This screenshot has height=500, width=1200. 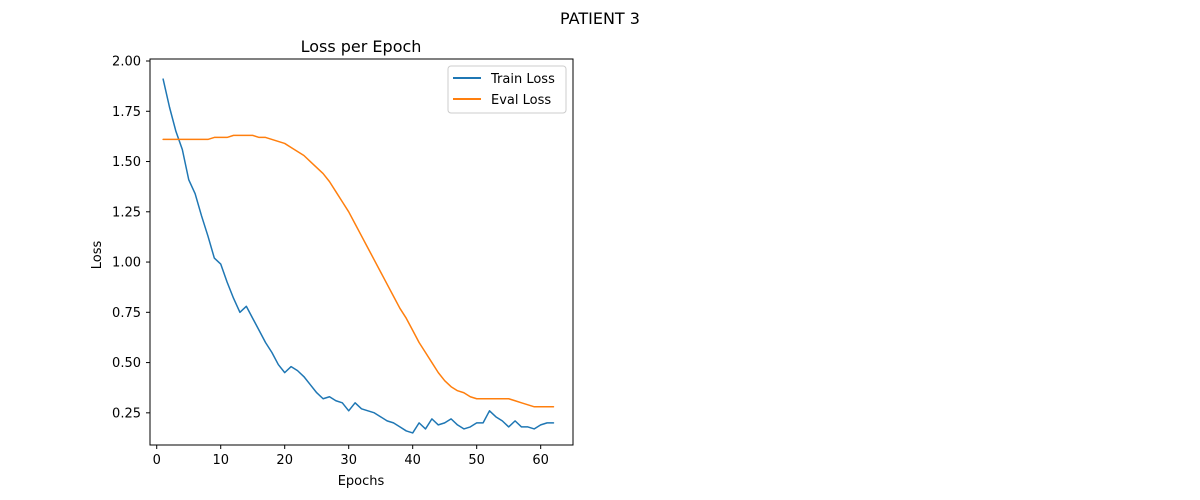 What do you see at coordinates (361, 46) in the screenshot?
I see `chart-title: Loss per Epoch` at bounding box center [361, 46].